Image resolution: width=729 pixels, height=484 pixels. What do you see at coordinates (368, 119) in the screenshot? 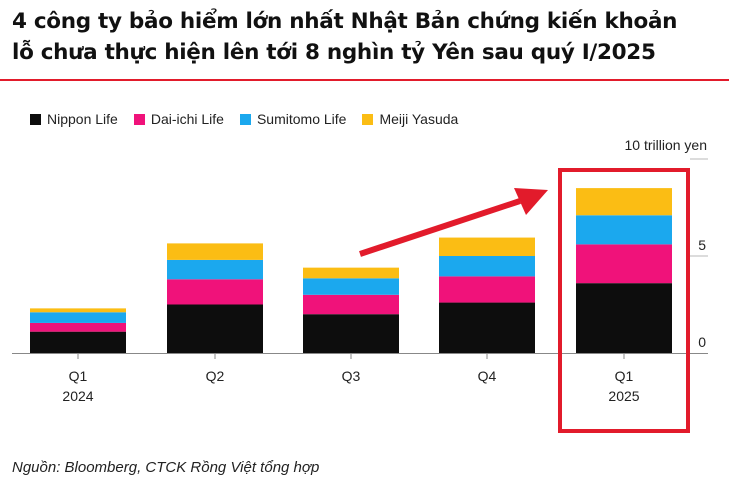
I see `legend-swatch-meiji-yasuda` at bounding box center [368, 119].